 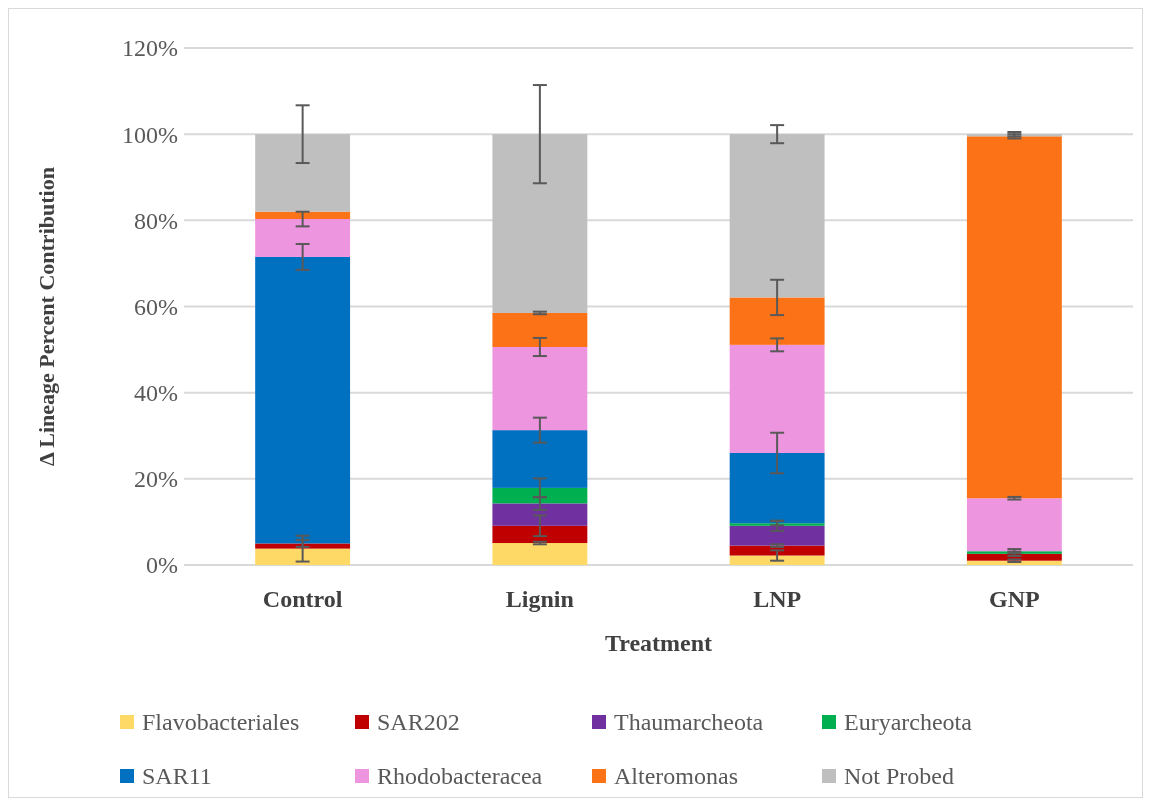 I want to click on y-tick-label: 20%, so click(x=156, y=479).